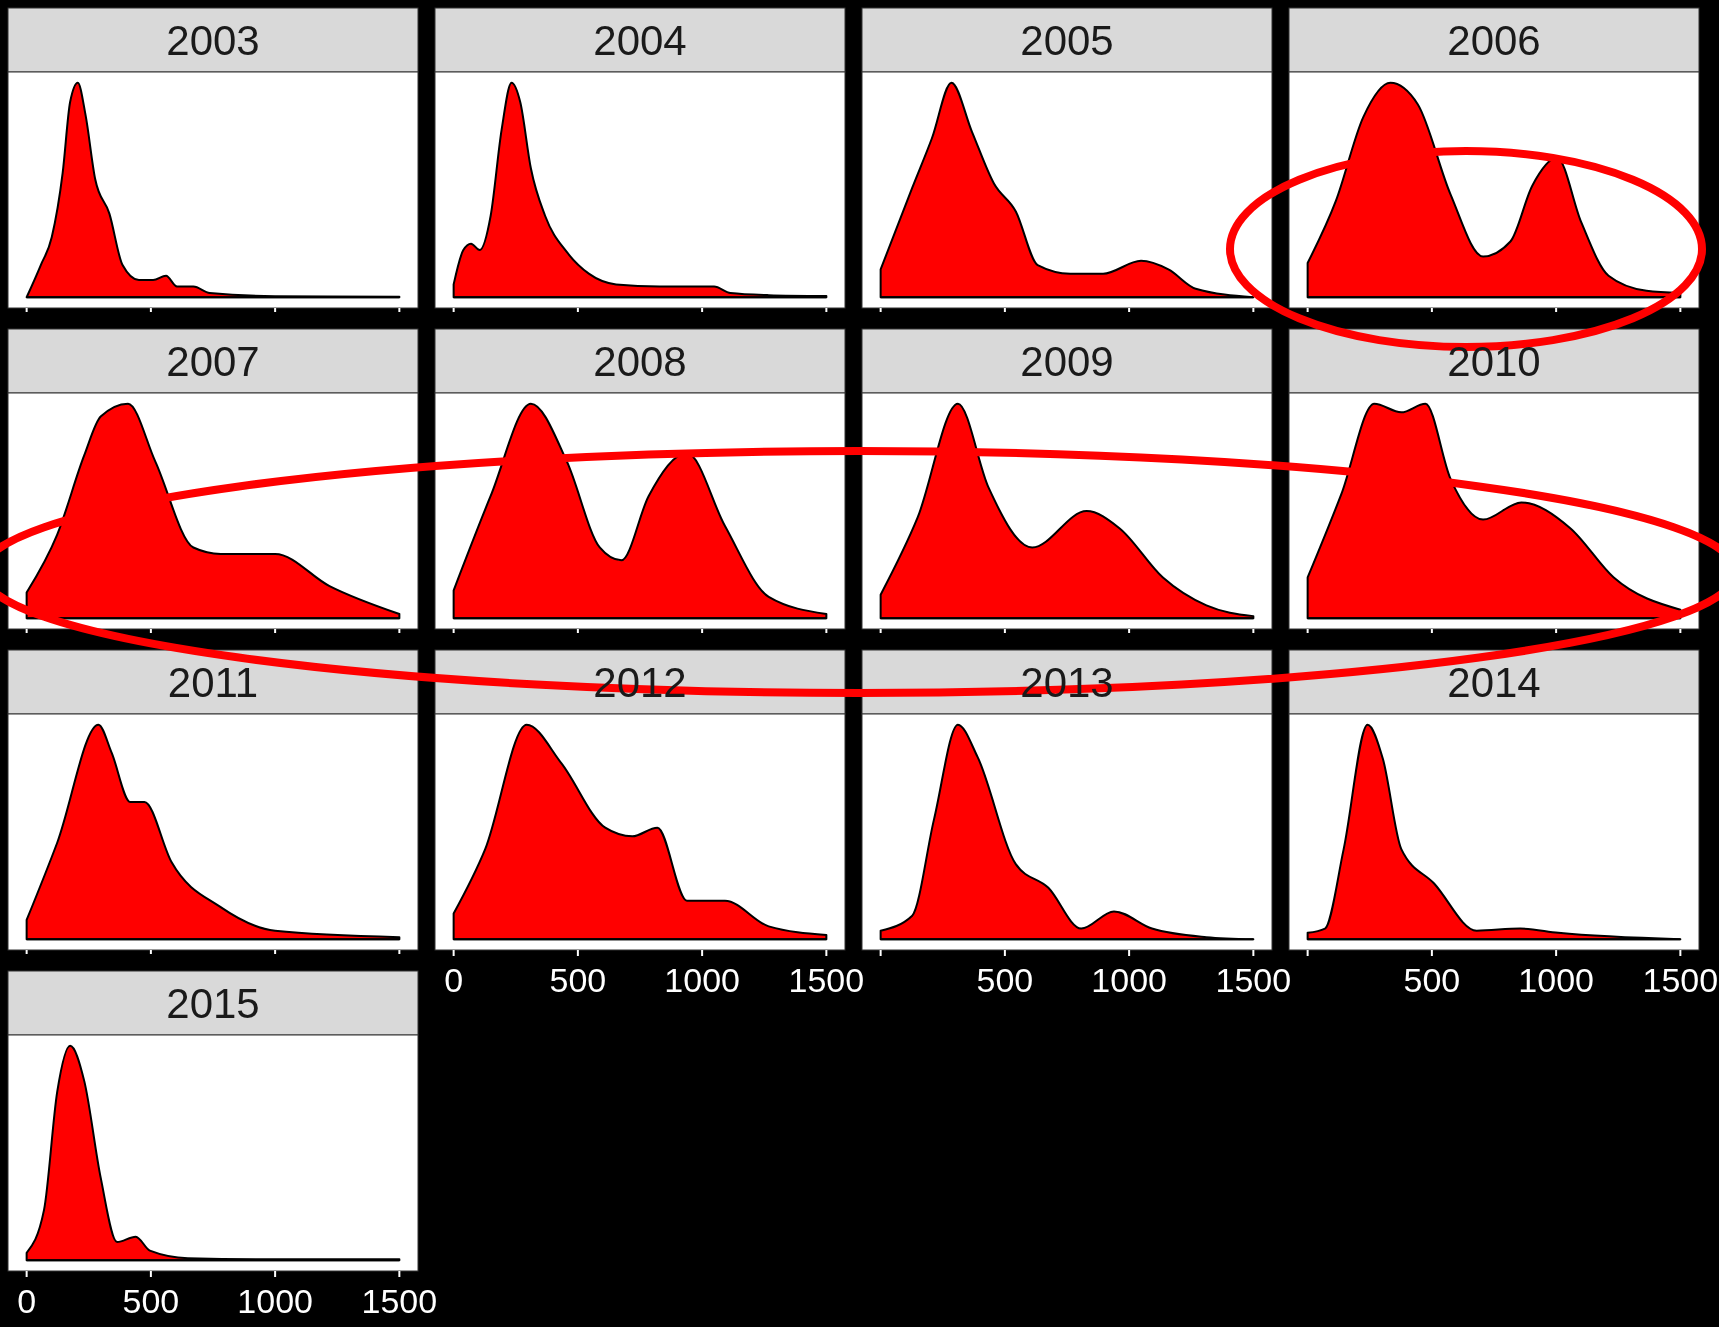 This screenshot has height=1327, width=1719. I want to click on chart-title: 2015, so click(213, 1003).